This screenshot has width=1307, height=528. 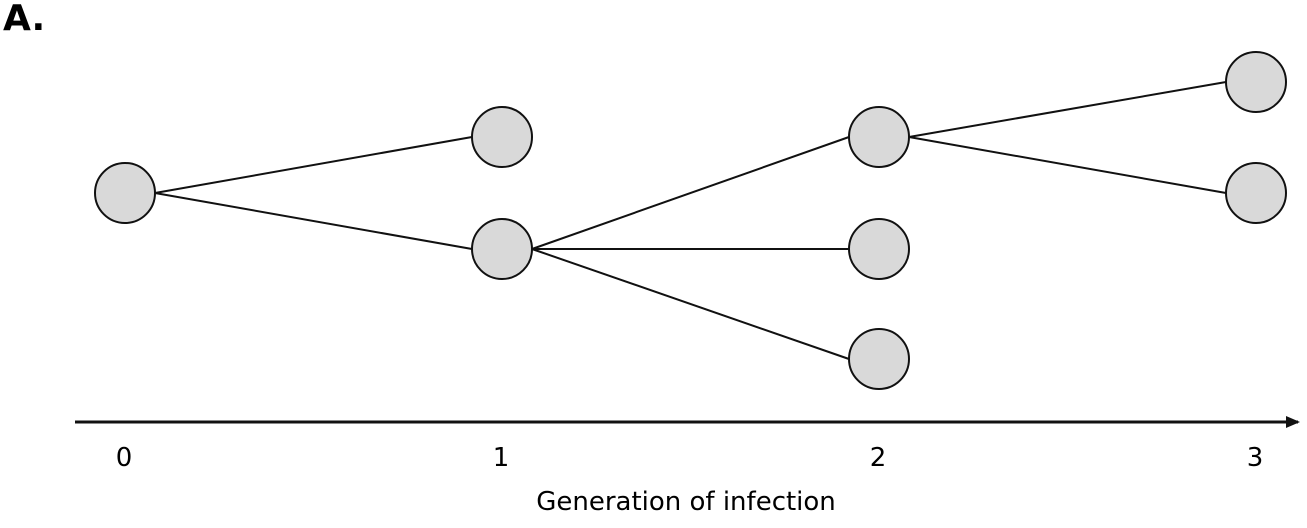 What do you see at coordinates (878, 458) in the screenshot?
I see `tick-label-2: 2` at bounding box center [878, 458].